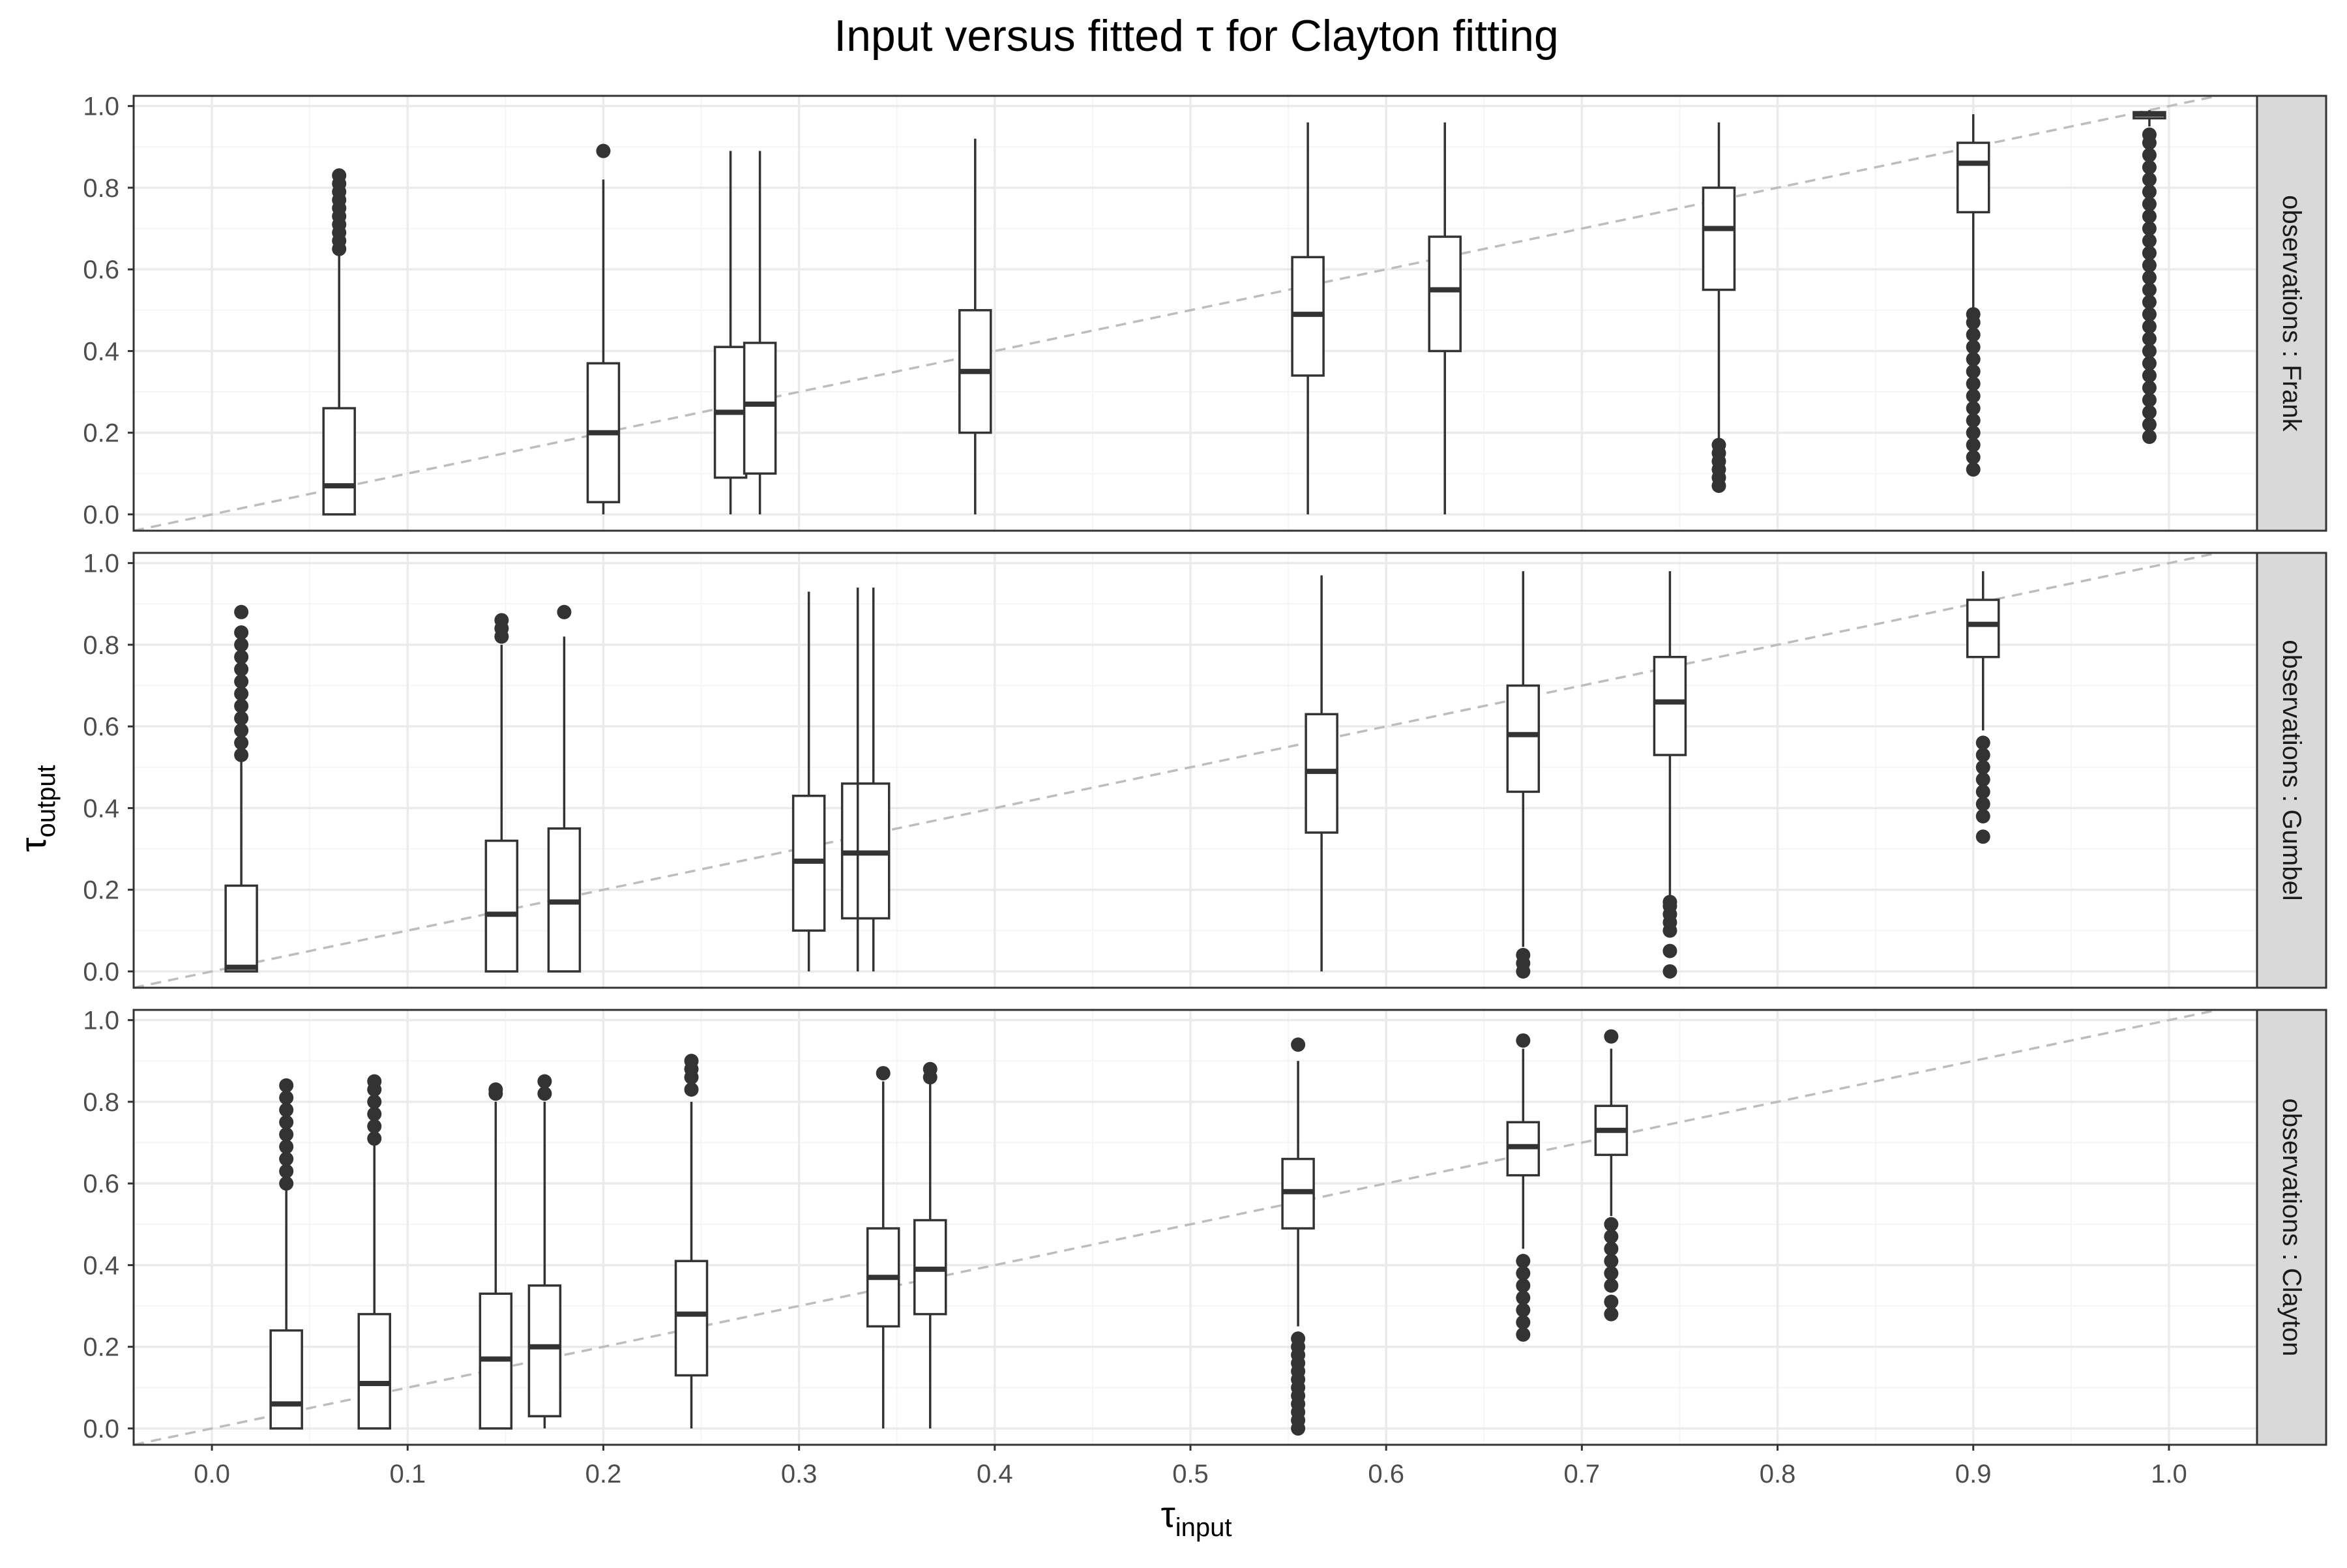 The width and height of the screenshot is (2347, 1568). What do you see at coordinates (101, 434) in the screenshot?
I see `y-tick-label: 0.2` at bounding box center [101, 434].